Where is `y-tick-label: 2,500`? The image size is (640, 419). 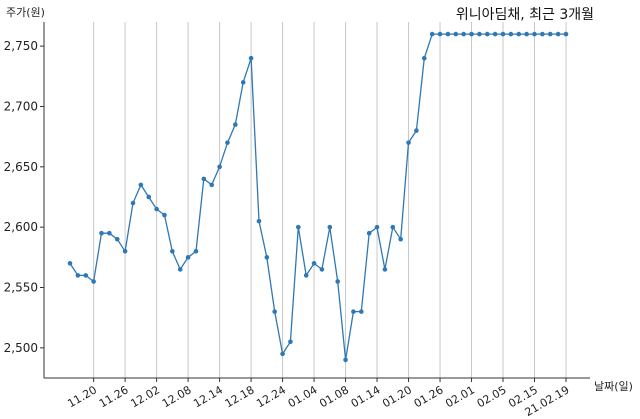 y-tick-label: 2,500 is located at coordinates (21, 348).